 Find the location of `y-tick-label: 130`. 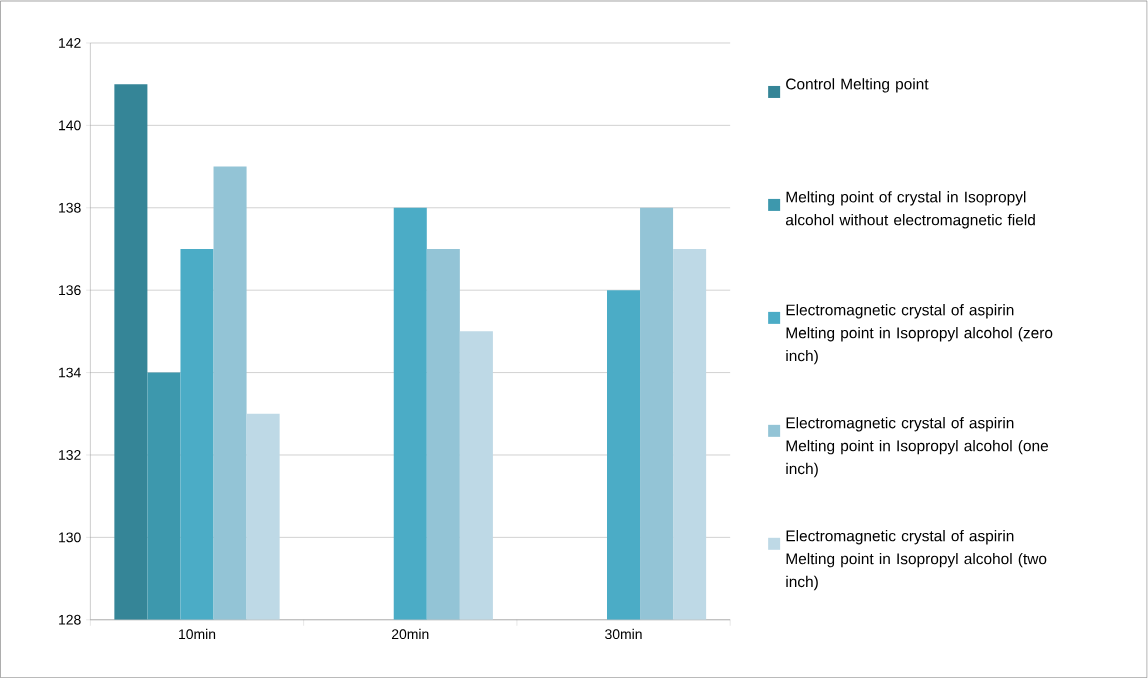

y-tick-label: 130 is located at coordinates (70, 537).